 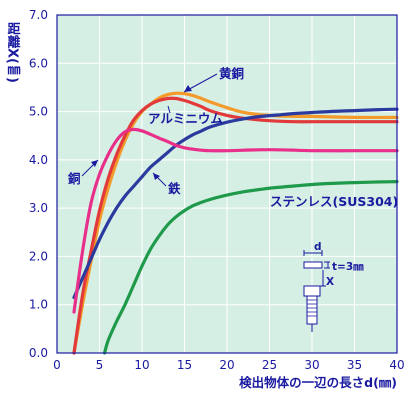 I want to click on x-label: X, so click(x=330, y=282).